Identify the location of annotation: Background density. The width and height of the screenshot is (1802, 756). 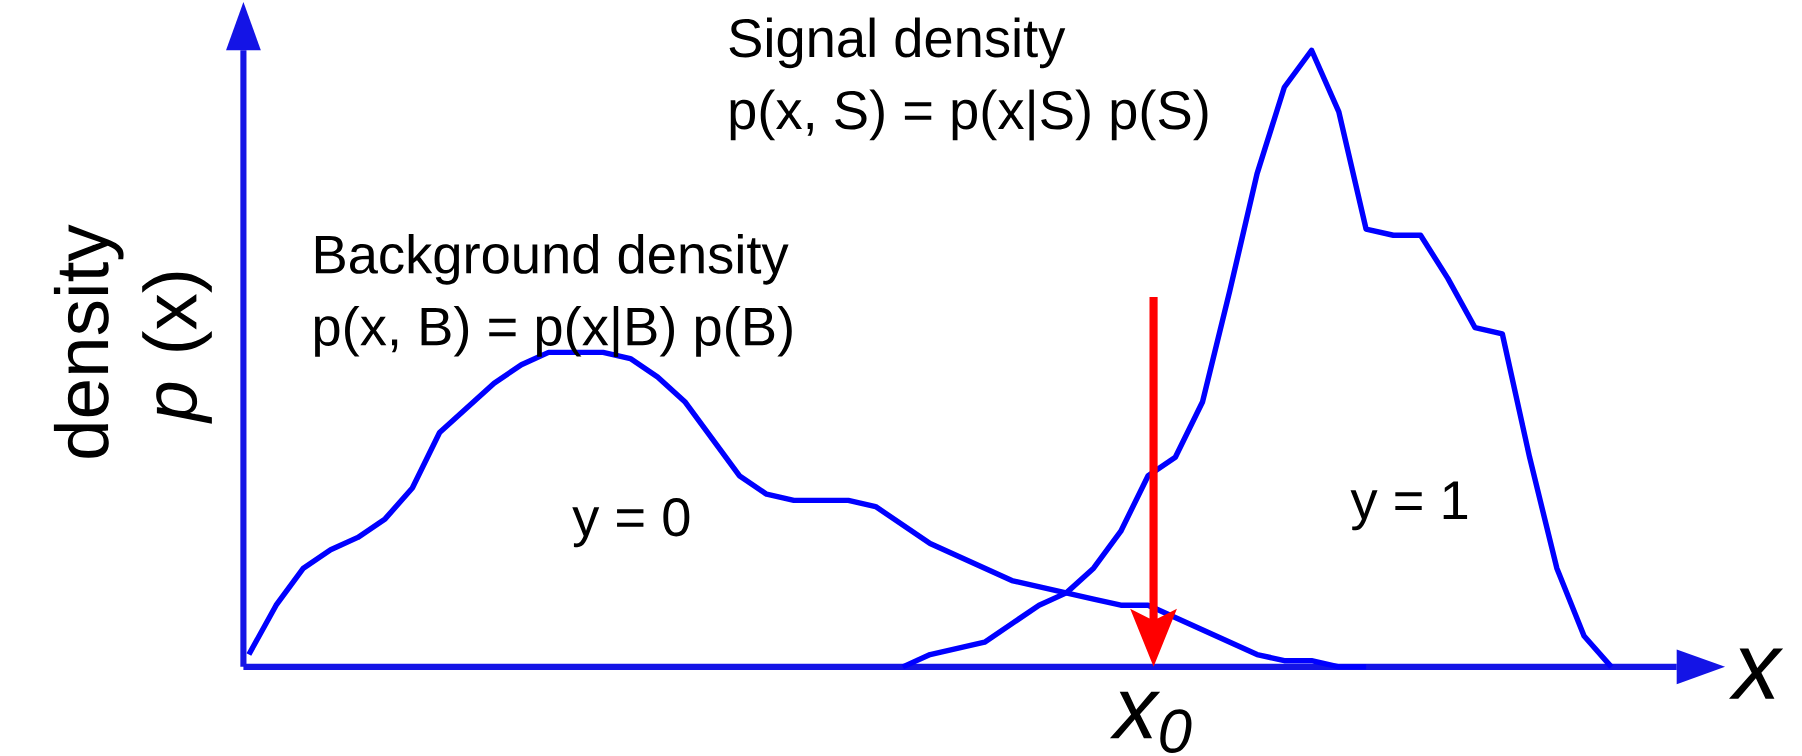
(552, 259).